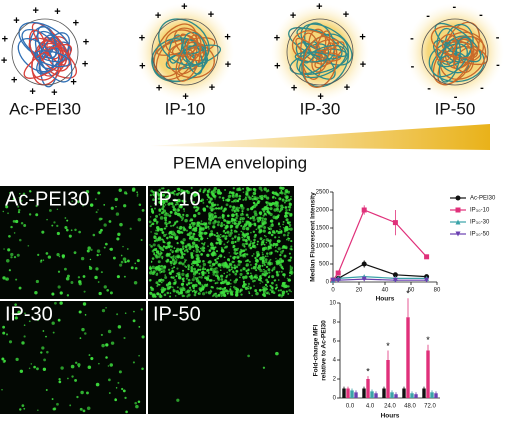 This screenshot has height=427, width=520. What do you see at coordinates (437, 291) in the screenshot?
I see `x-tick-label: 80` at bounding box center [437, 291].